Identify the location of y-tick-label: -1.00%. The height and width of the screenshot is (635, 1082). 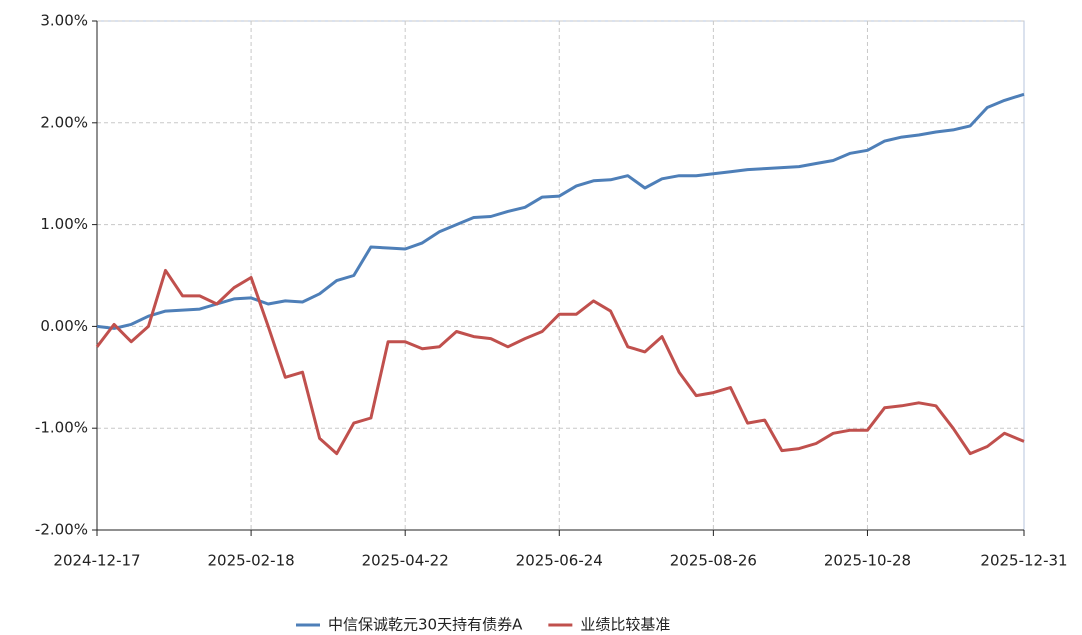
(61, 428).